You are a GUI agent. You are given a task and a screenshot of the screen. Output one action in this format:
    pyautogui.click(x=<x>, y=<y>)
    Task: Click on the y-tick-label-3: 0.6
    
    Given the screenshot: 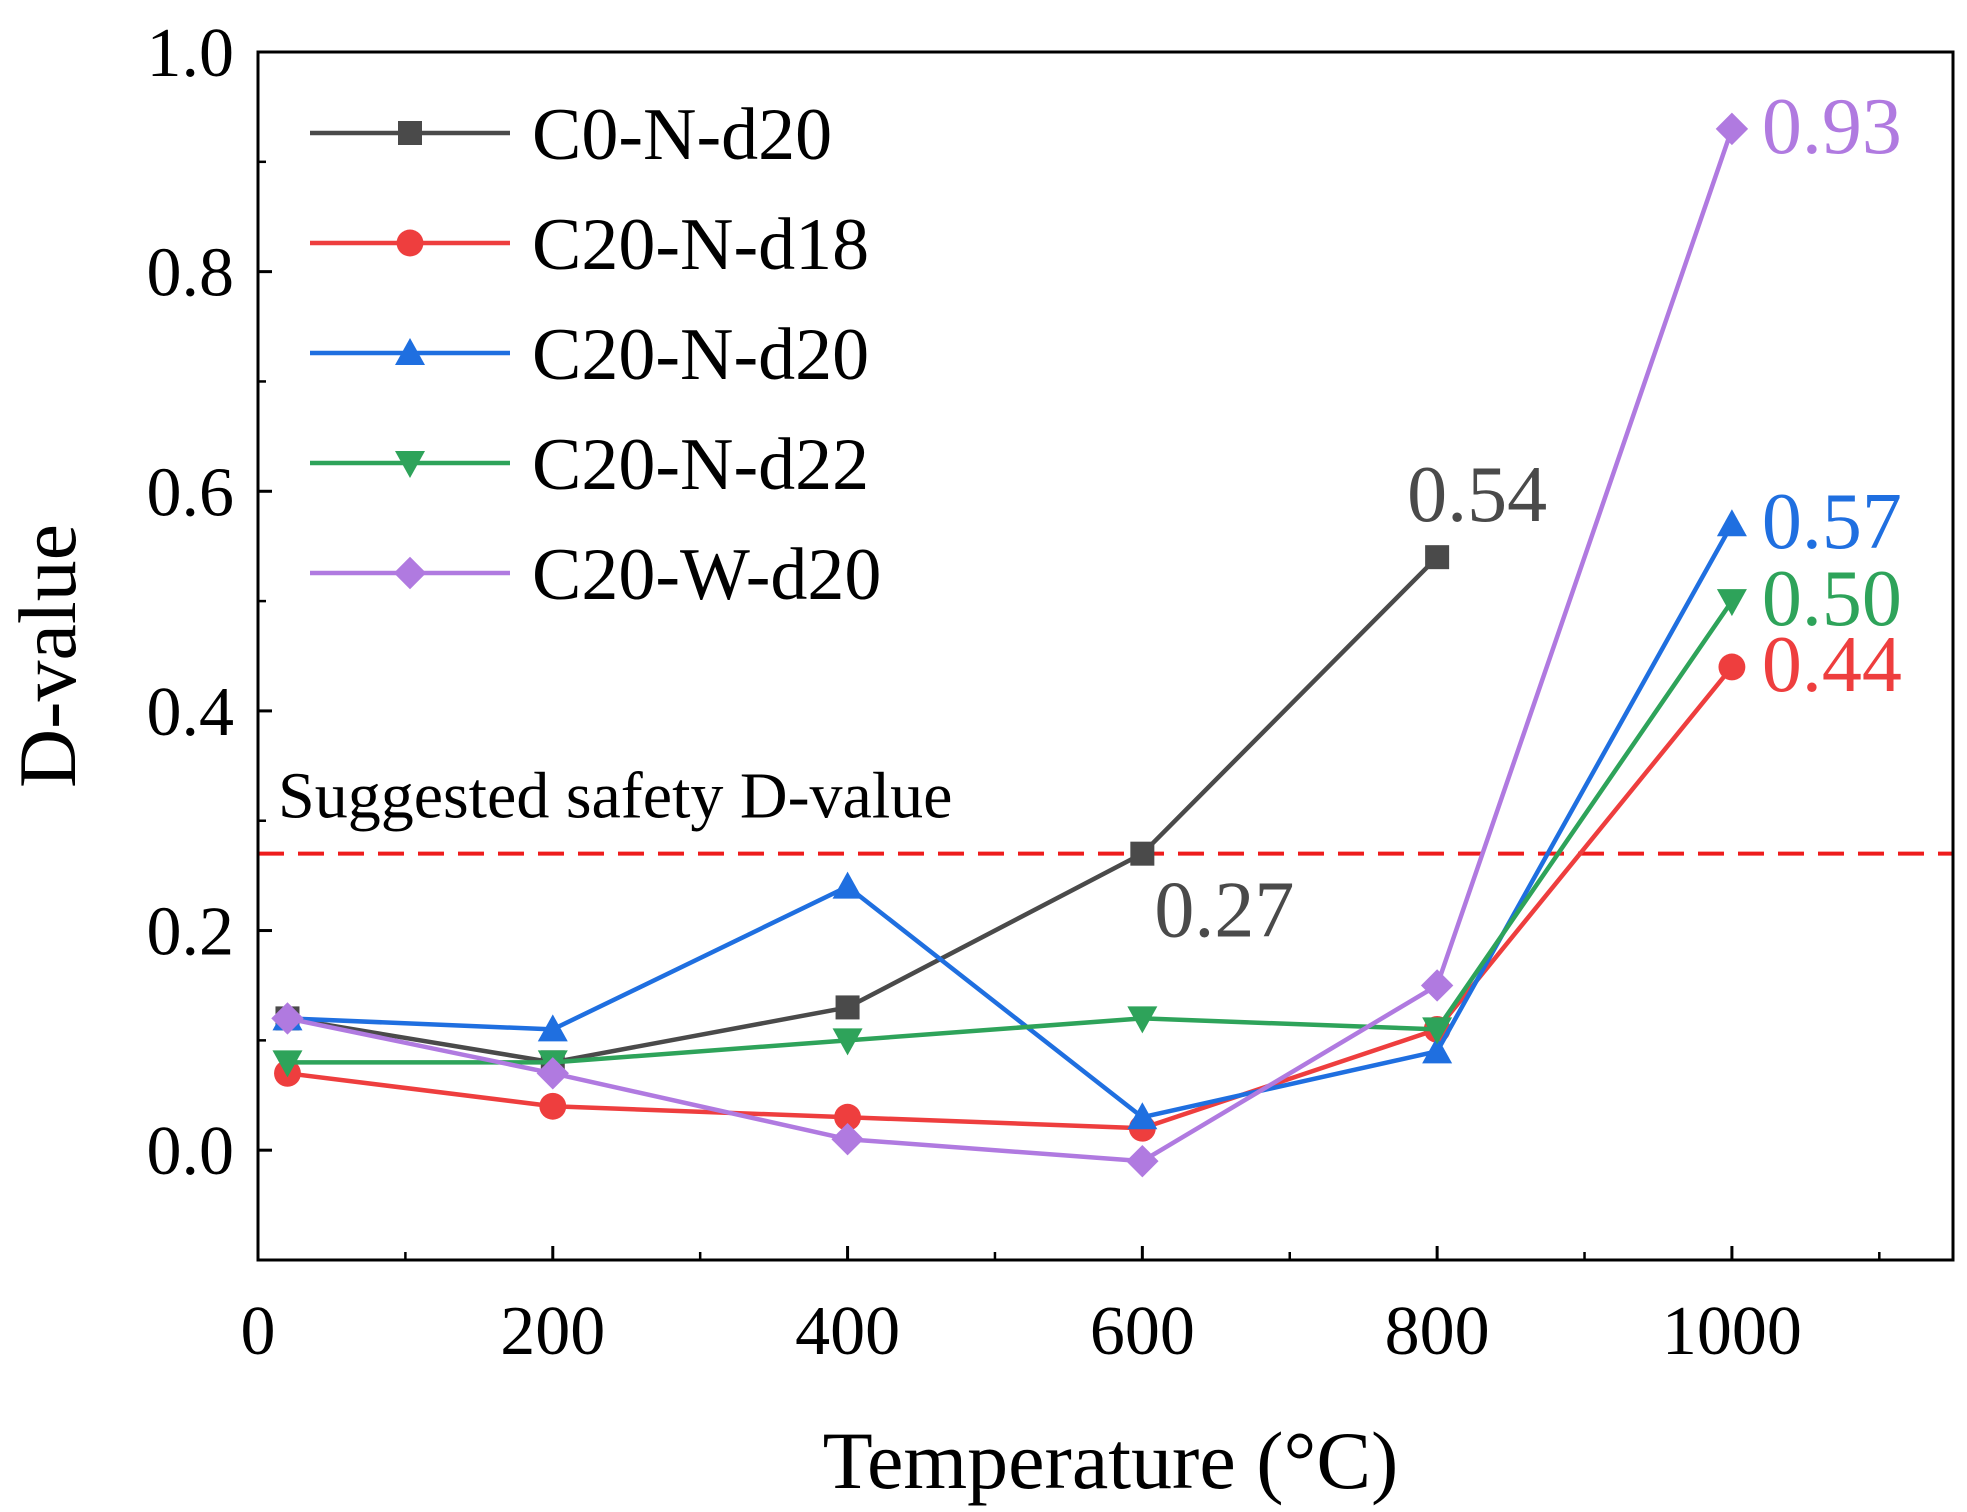 What is the action you would take?
    pyautogui.click(x=191, y=492)
    